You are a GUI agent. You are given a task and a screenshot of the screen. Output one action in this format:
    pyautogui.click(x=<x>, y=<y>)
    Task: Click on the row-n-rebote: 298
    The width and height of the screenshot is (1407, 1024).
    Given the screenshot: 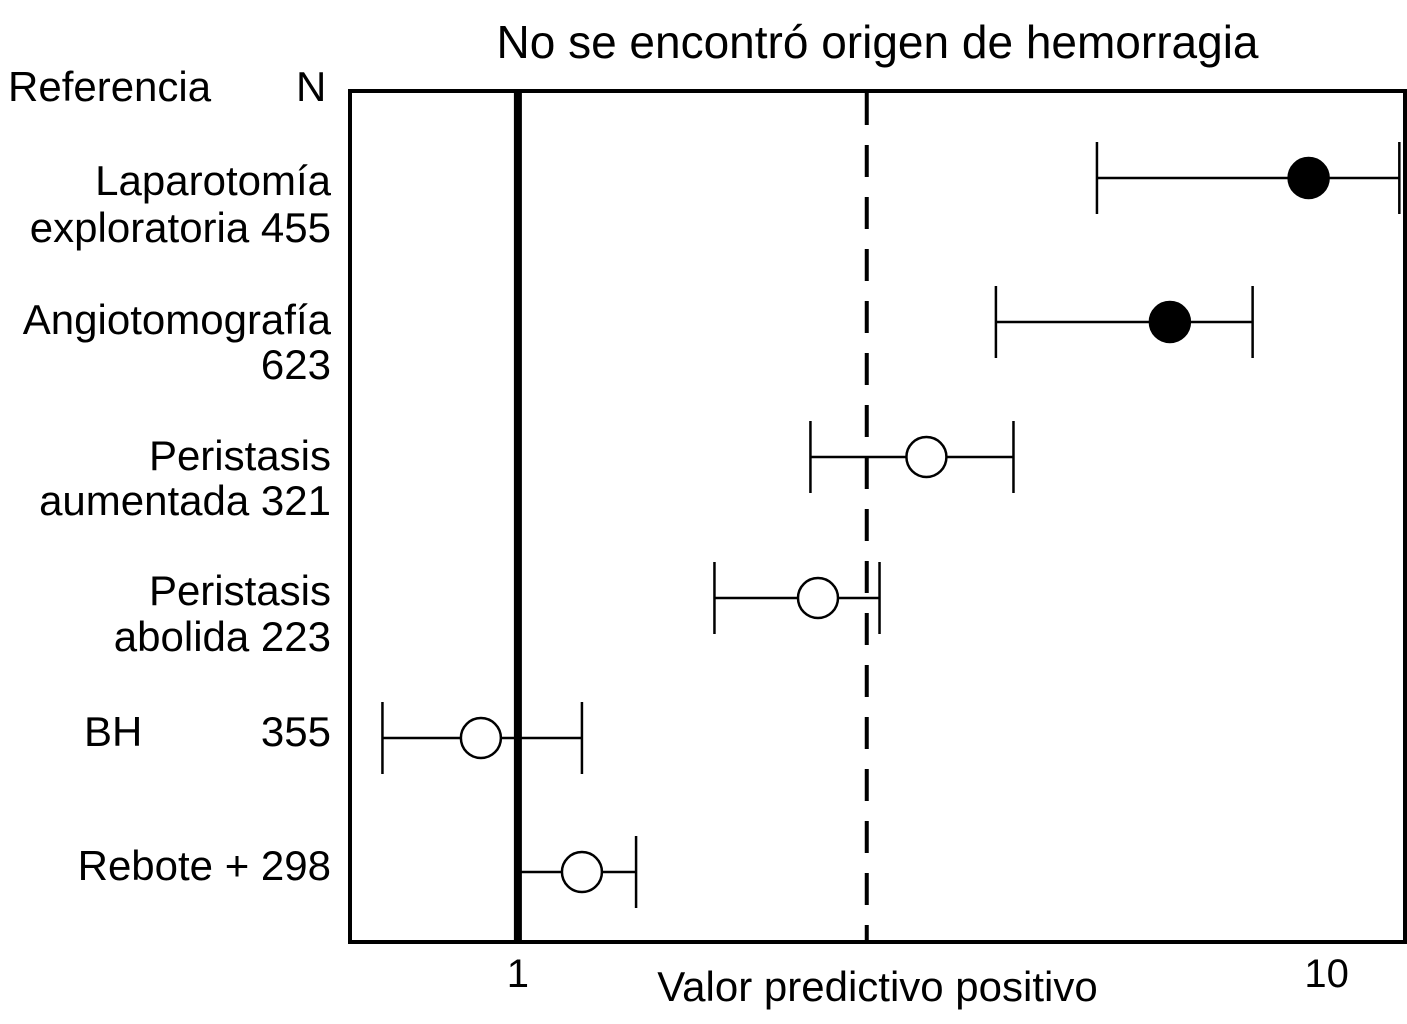 What is the action you would take?
    pyautogui.click(x=295, y=865)
    